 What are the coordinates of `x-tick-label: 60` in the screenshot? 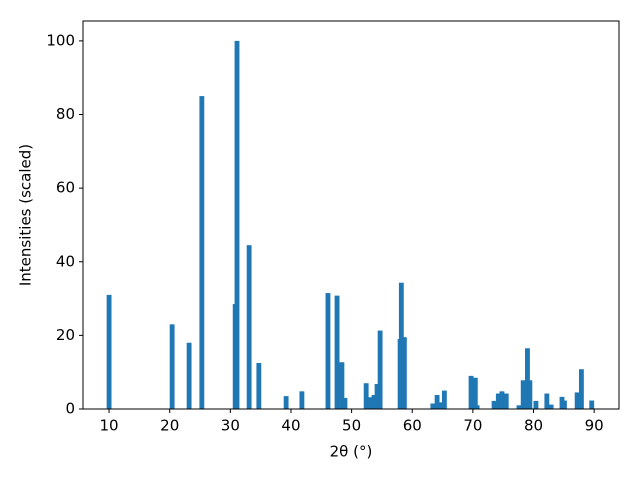 It's located at (412, 426).